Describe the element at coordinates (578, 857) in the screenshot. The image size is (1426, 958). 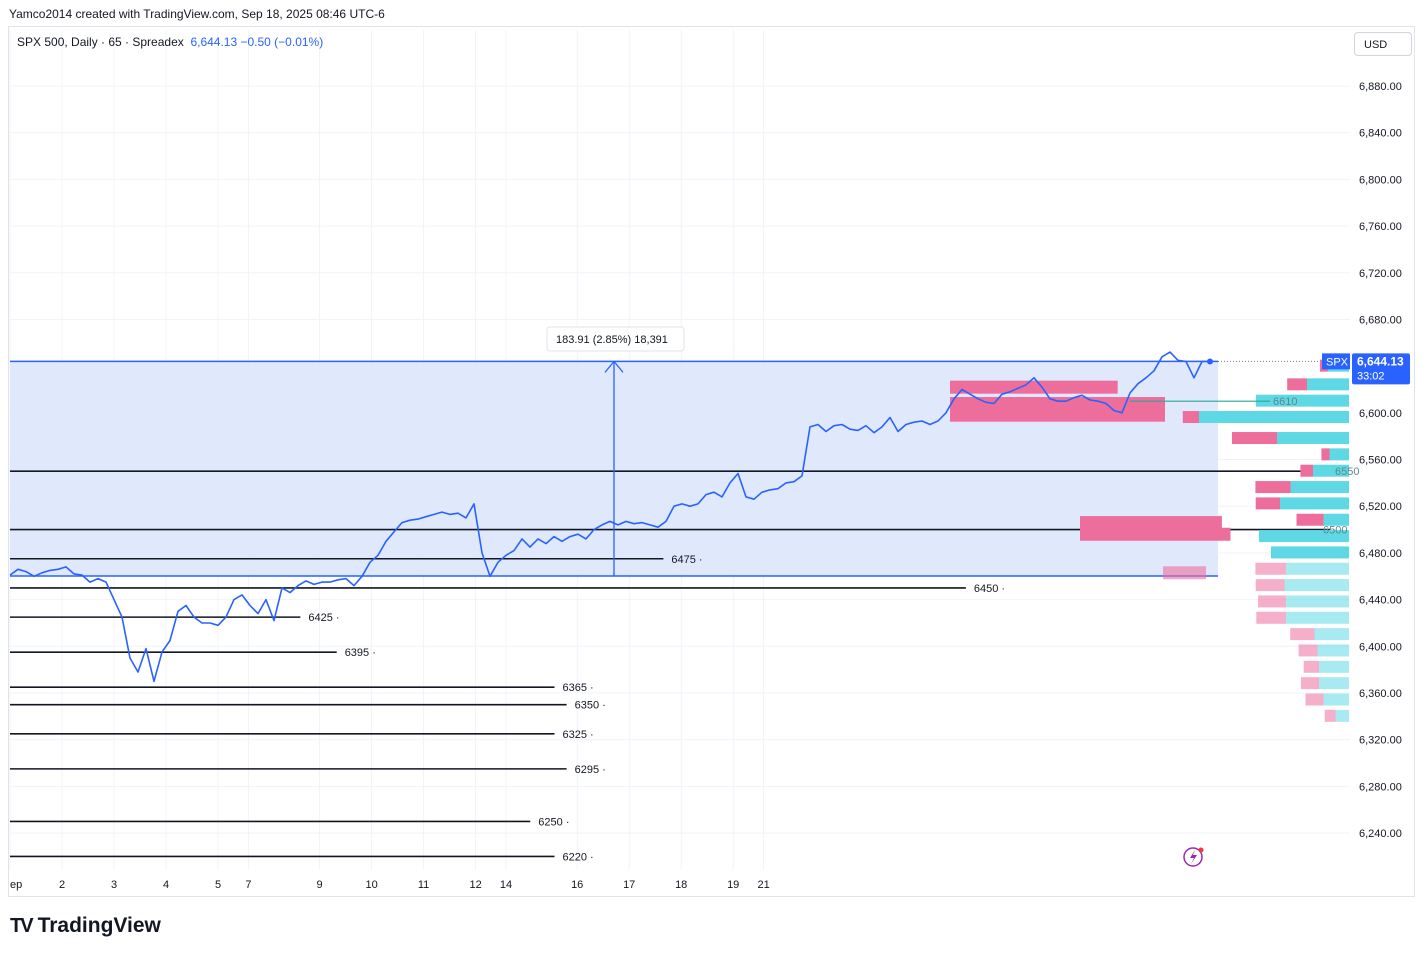
I see `level-label: 6220 ·` at that location.